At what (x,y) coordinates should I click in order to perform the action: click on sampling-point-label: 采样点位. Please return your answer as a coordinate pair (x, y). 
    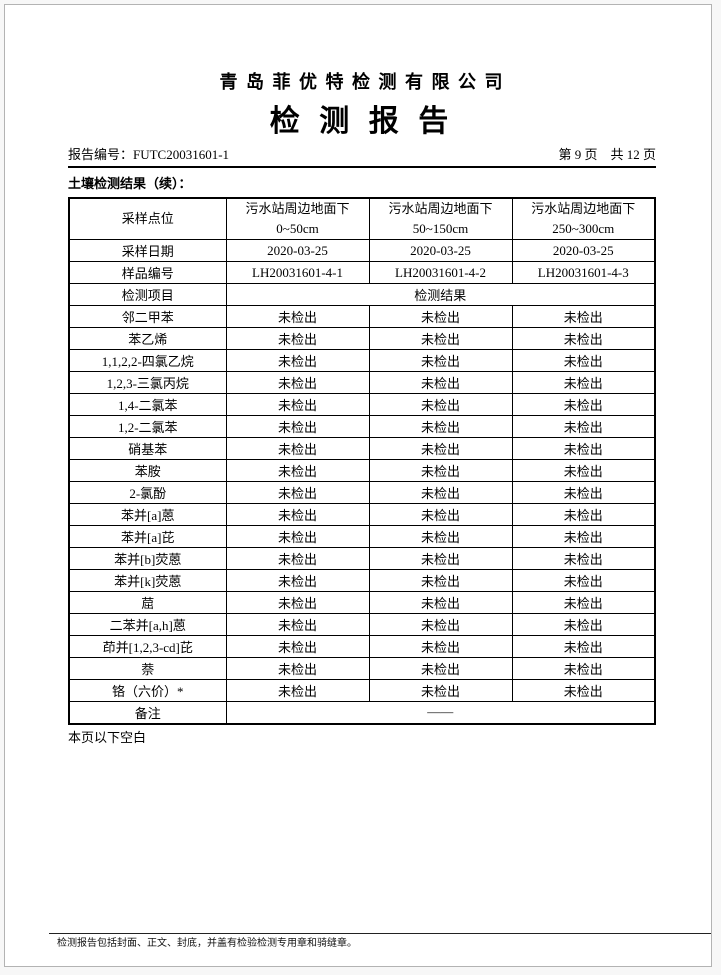
    Looking at the image, I should click on (147, 218).